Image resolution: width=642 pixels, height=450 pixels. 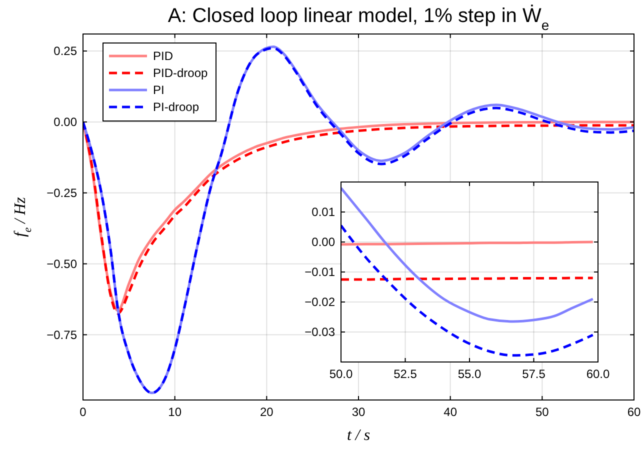 What do you see at coordinates (598, 374) in the screenshot?
I see `x-tick-label: 60.0` at bounding box center [598, 374].